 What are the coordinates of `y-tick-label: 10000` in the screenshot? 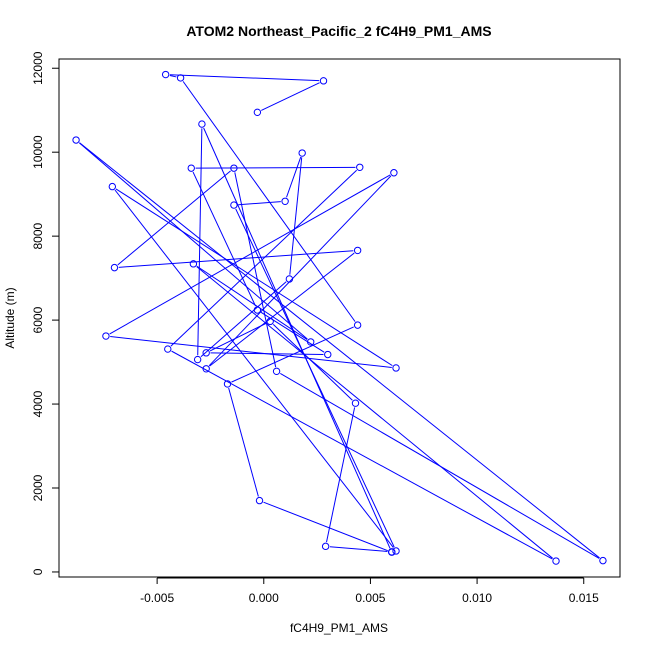 It's located at (38, 152).